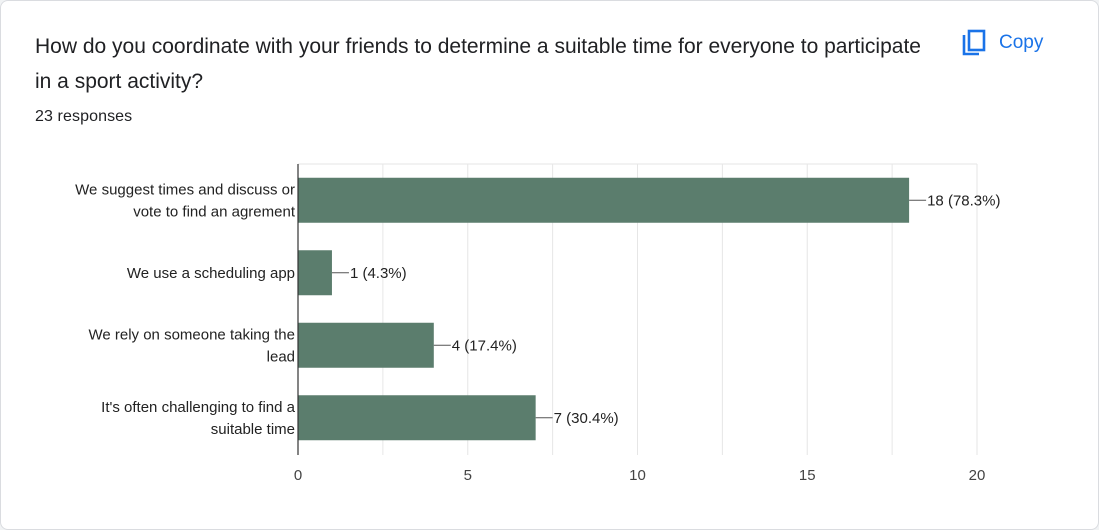 This screenshot has width=1099, height=530. I want to click on copy-icon, so click(974, 43).